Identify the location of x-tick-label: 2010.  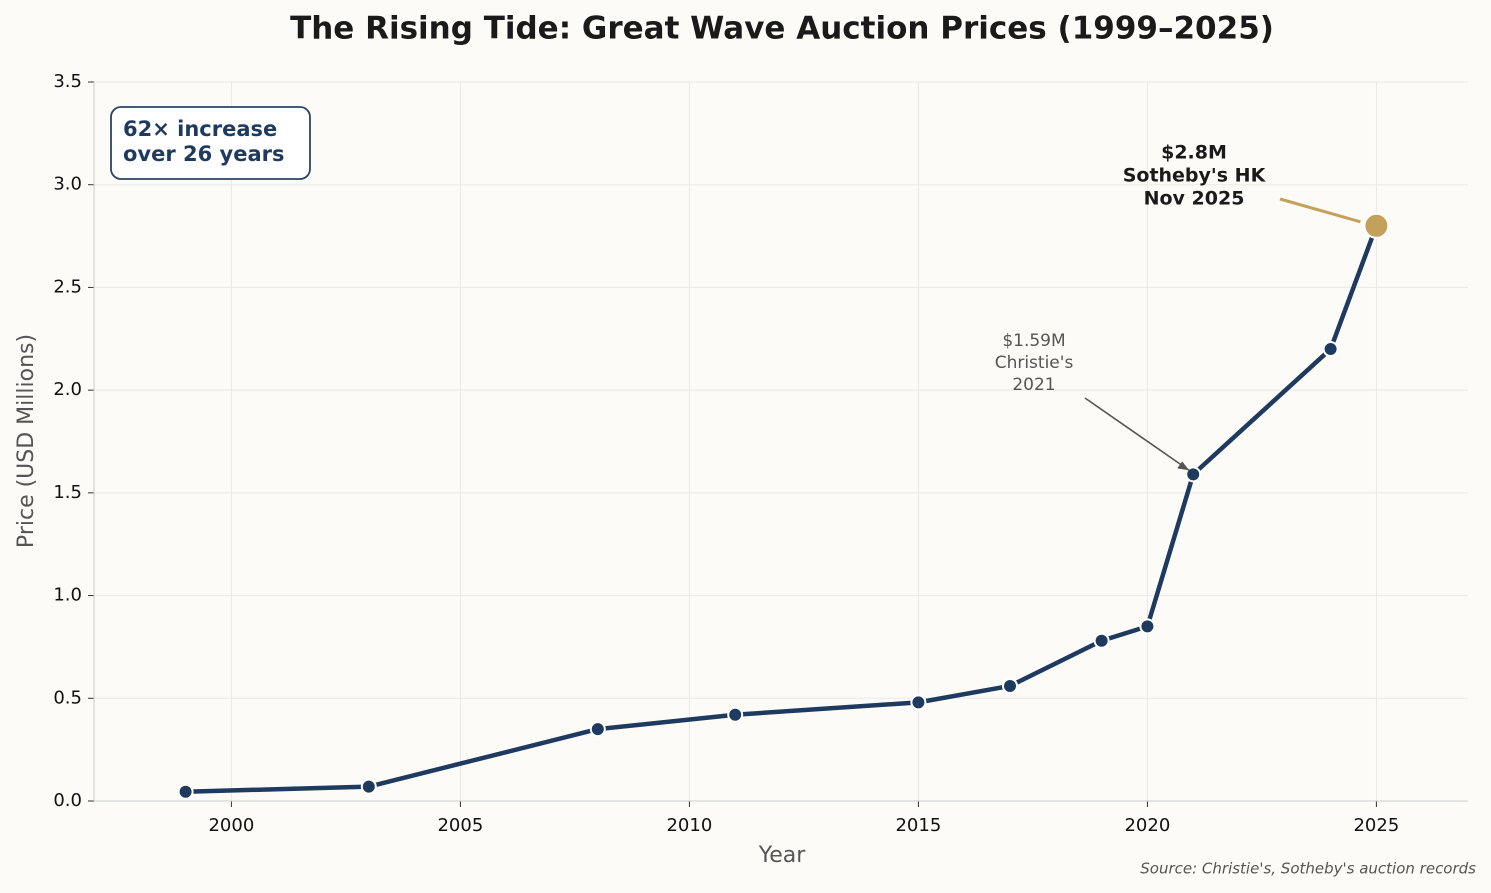
(689, 825).